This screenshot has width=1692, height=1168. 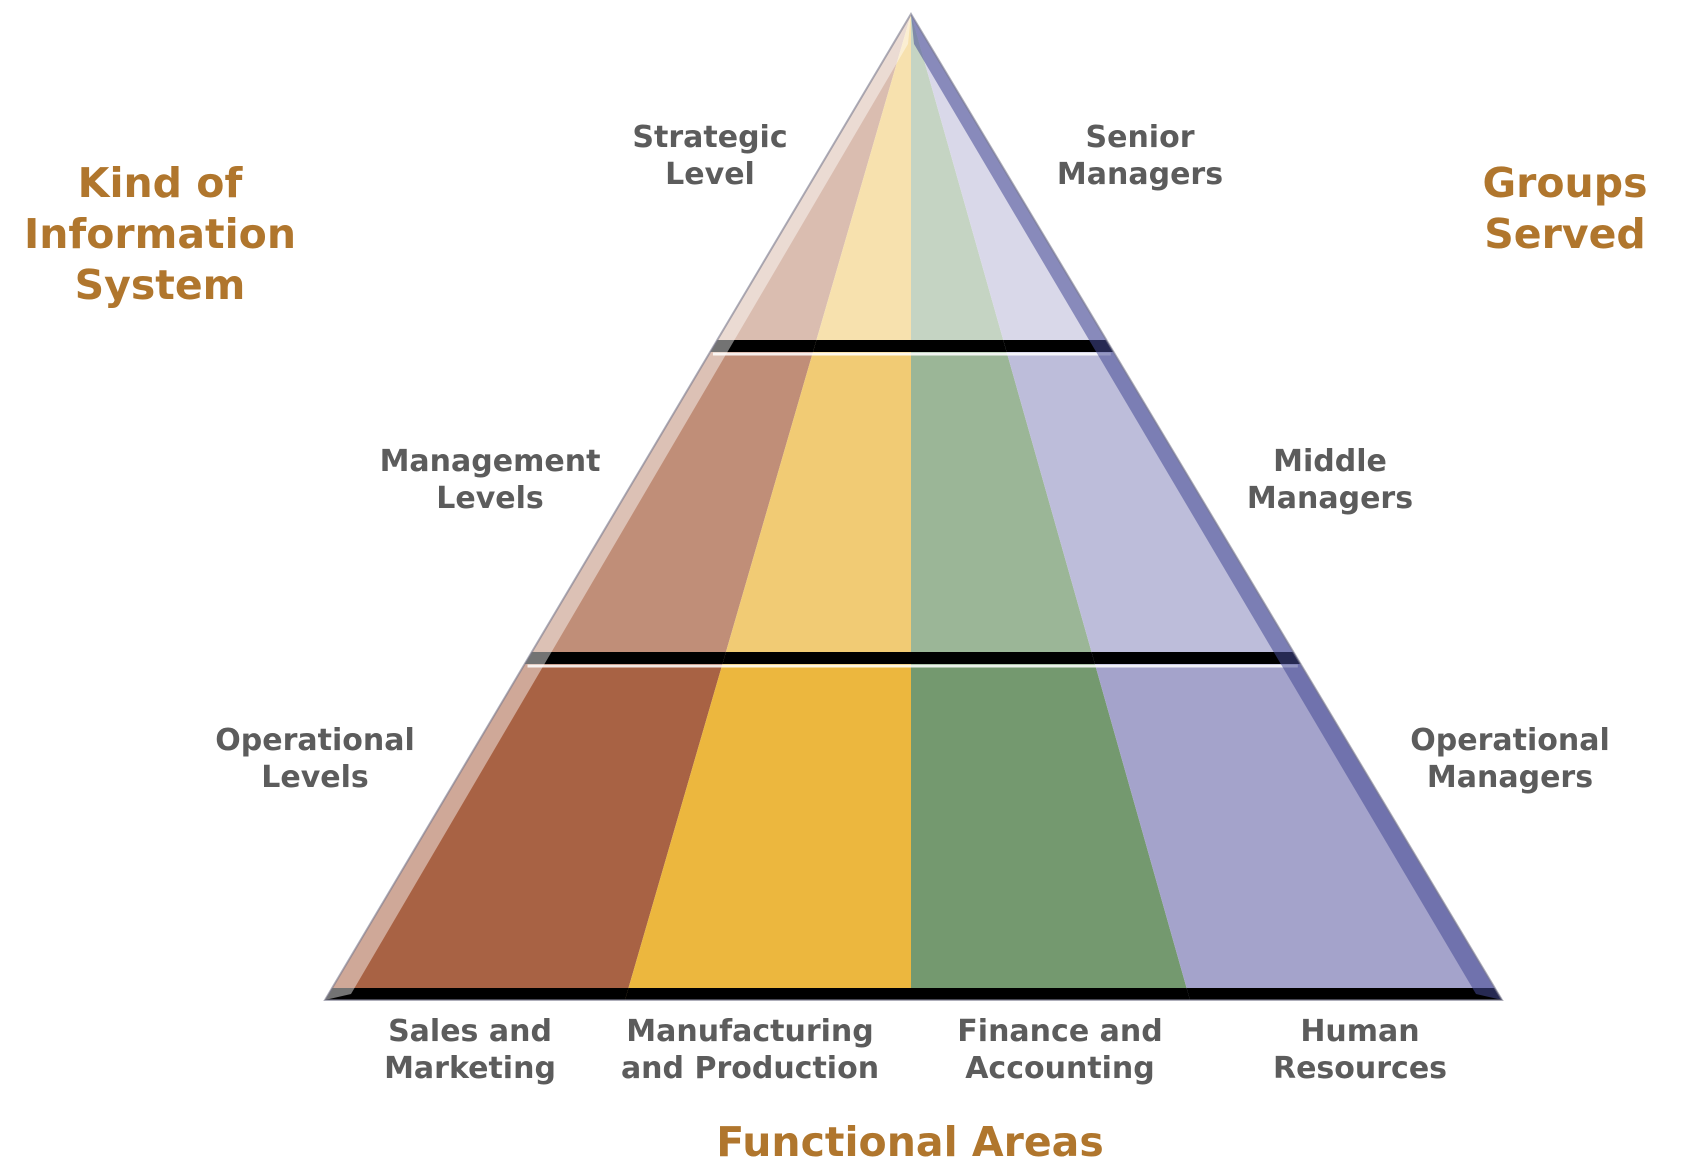 I want to click on tier-divider-band-t3-a4, so click(x=1344, y=994).